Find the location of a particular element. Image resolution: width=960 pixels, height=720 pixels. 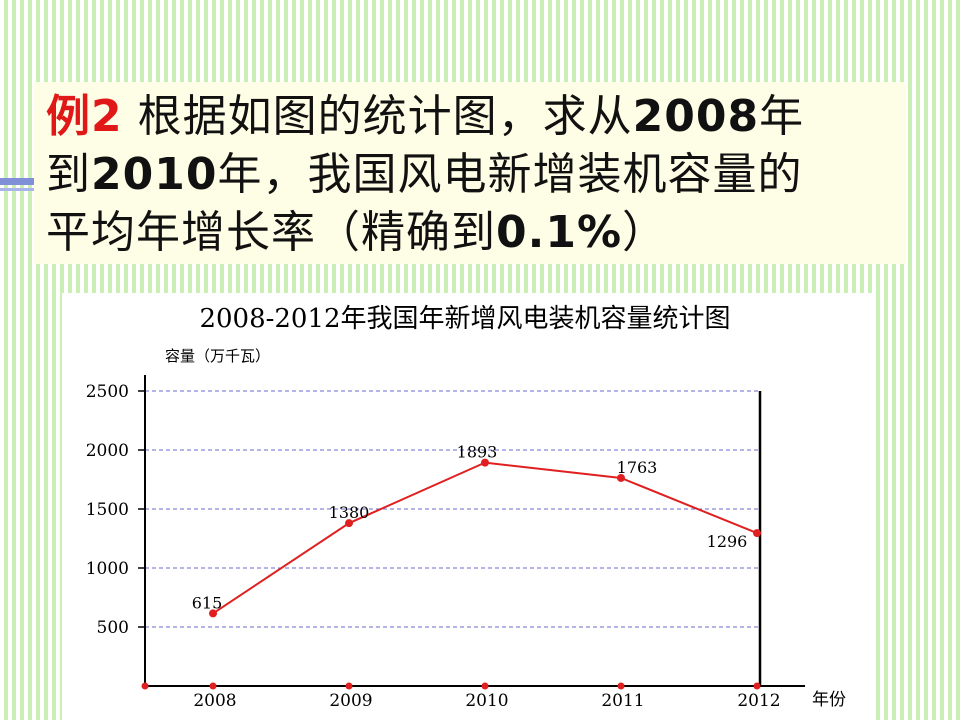

x-tick-label: 2009 is located at coordinates (350, 701).